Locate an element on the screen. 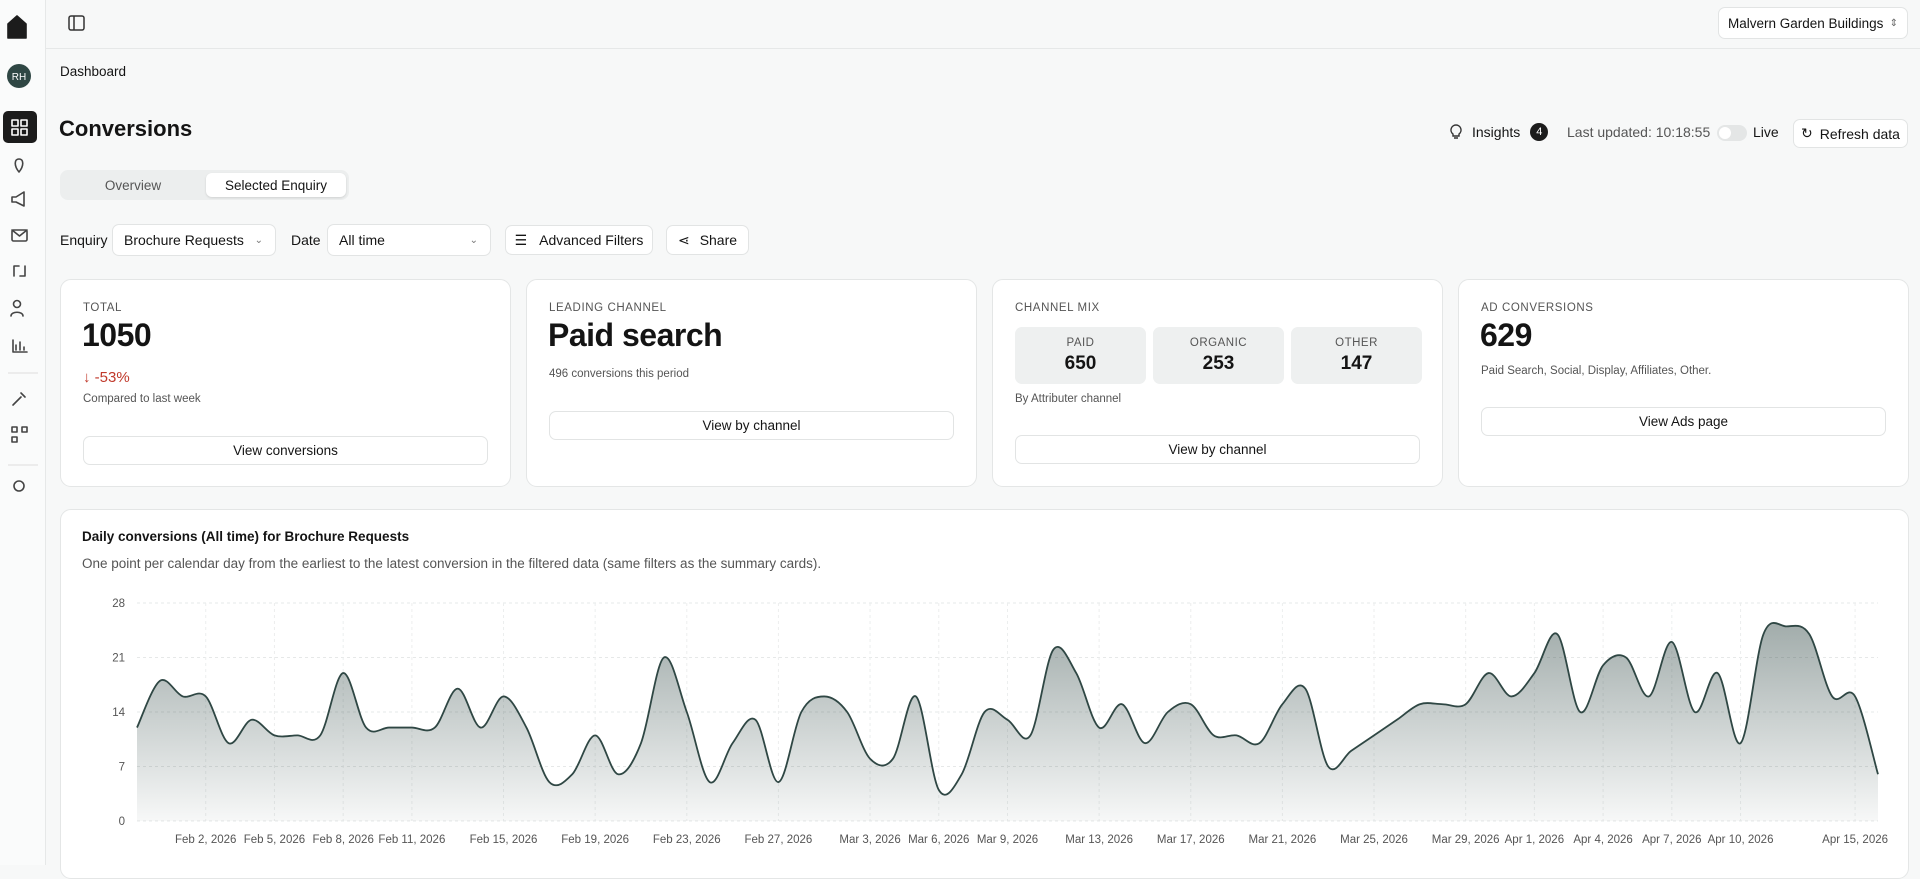  x-tick-label: Mar 3, 2026 is located at coordinates (869, 840).